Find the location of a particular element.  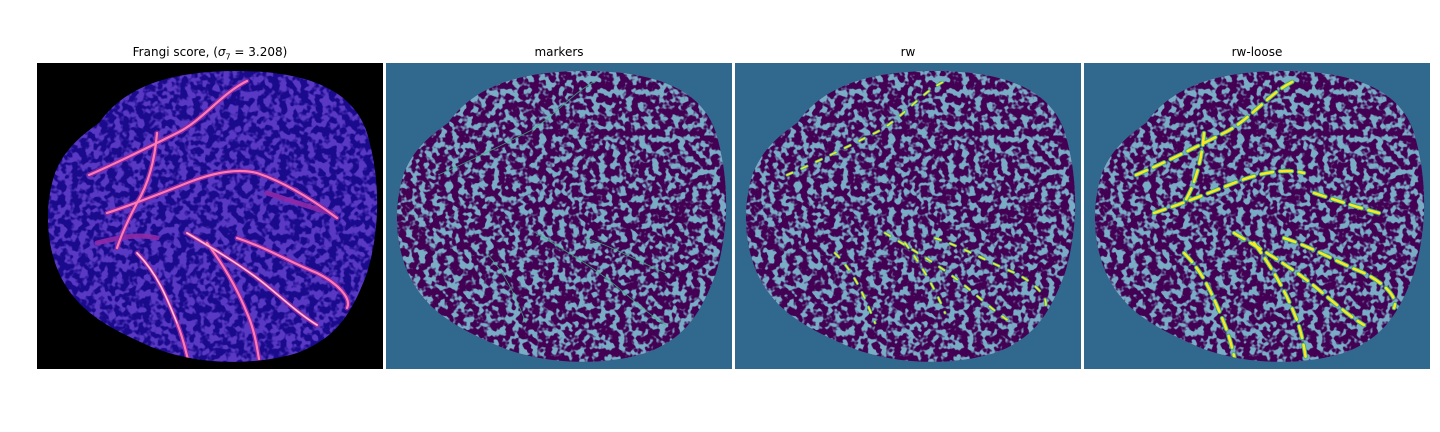

rw-vessel-segments is located at coordinates (916, 203).